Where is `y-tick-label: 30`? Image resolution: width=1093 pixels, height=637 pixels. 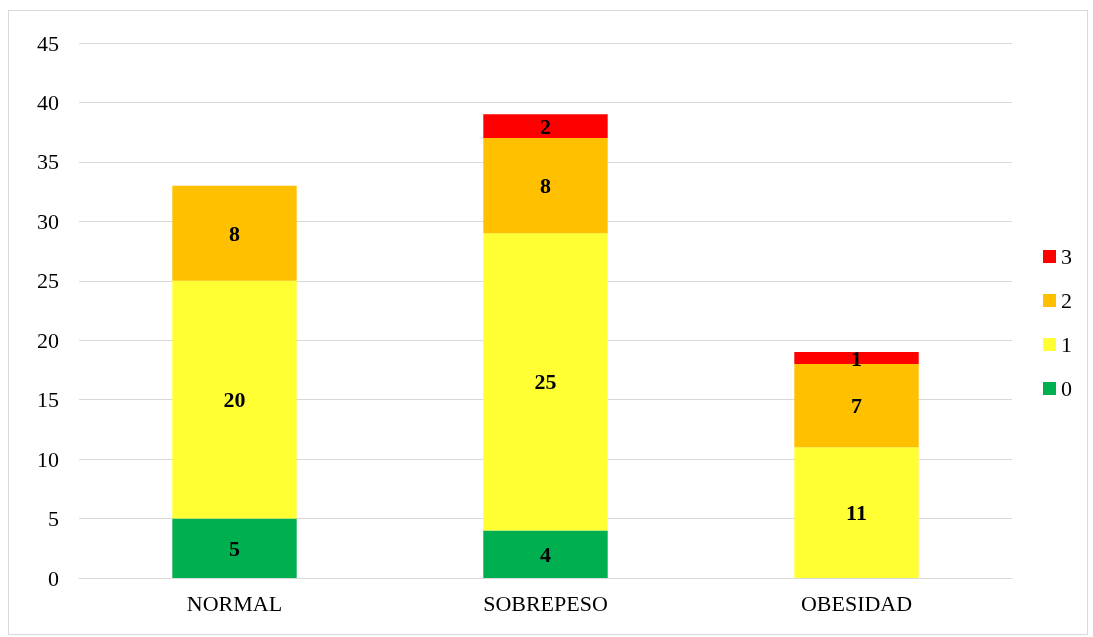 y-tick-label: 30 is located at coordinates (48, 221).